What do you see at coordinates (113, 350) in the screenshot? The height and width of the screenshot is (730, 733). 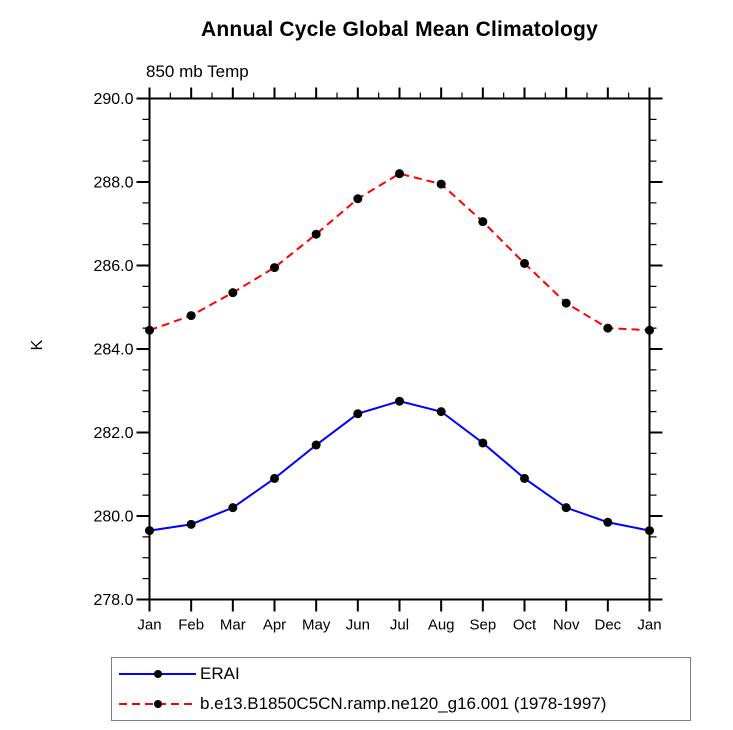 I see `y-tick-label: 284.0` at bounding box center [113, 350].